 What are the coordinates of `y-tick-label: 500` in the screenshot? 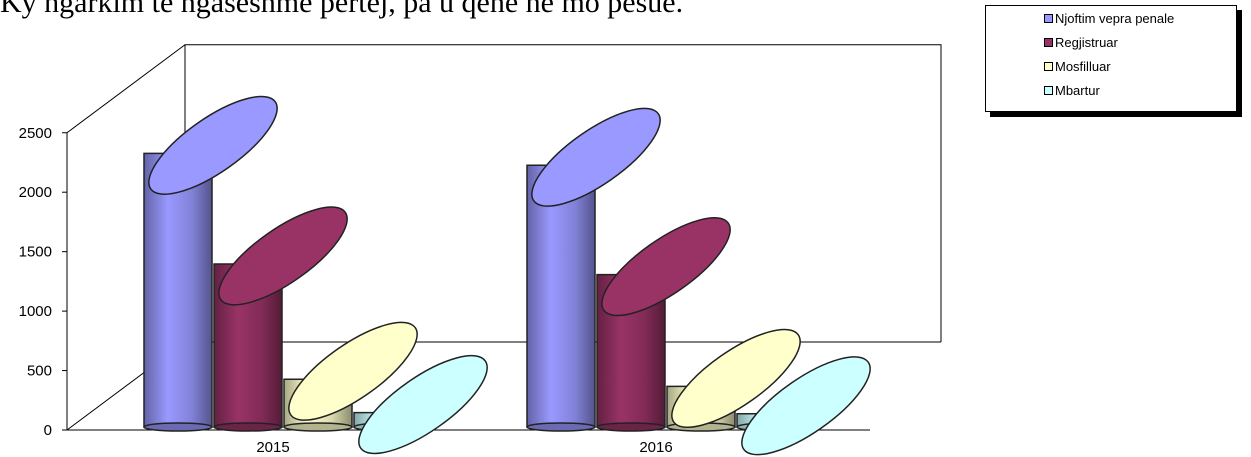 It's located at (39, 371).